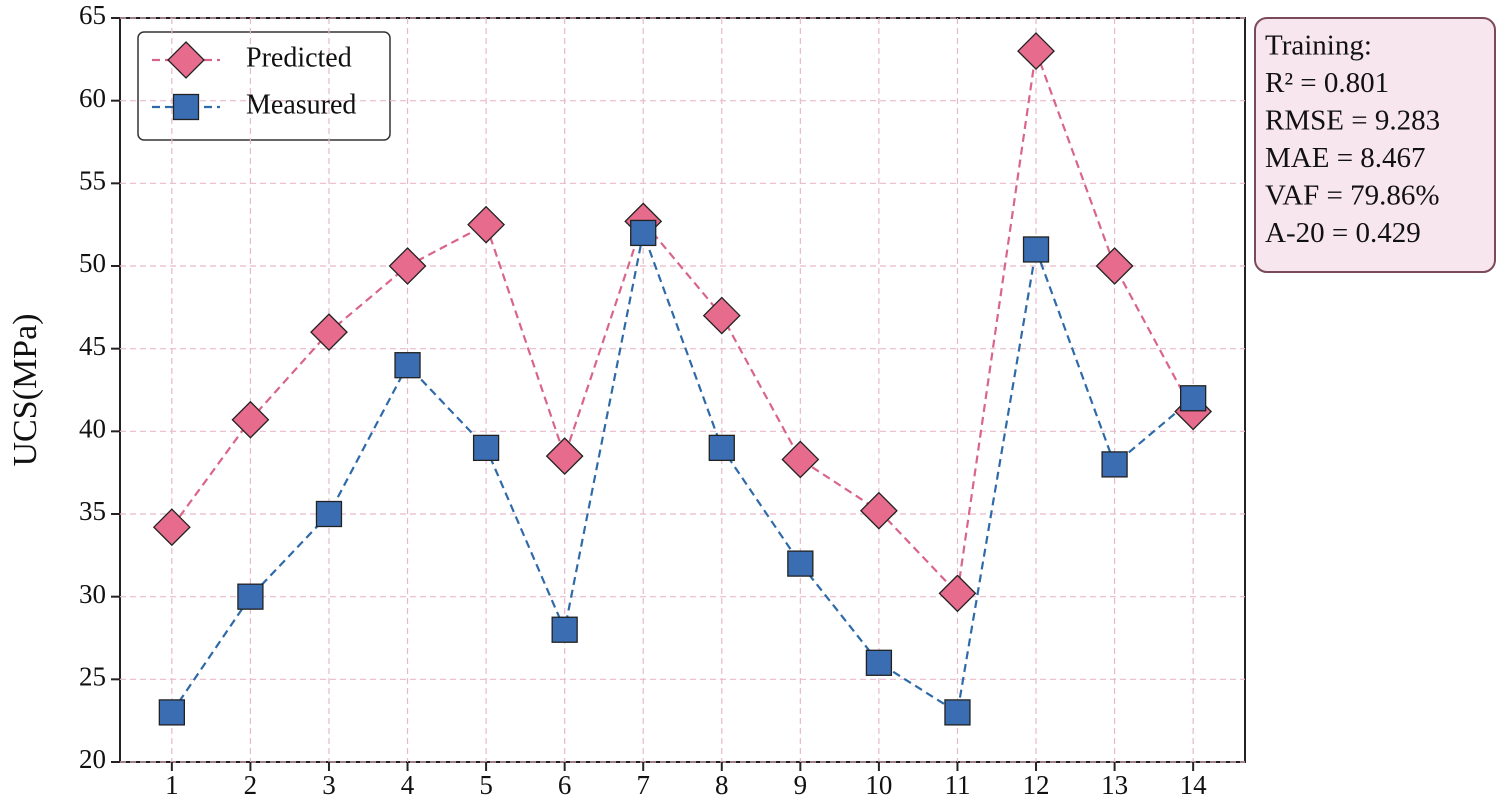  I want to click on x-tick-label: 1, so click(172, 785).